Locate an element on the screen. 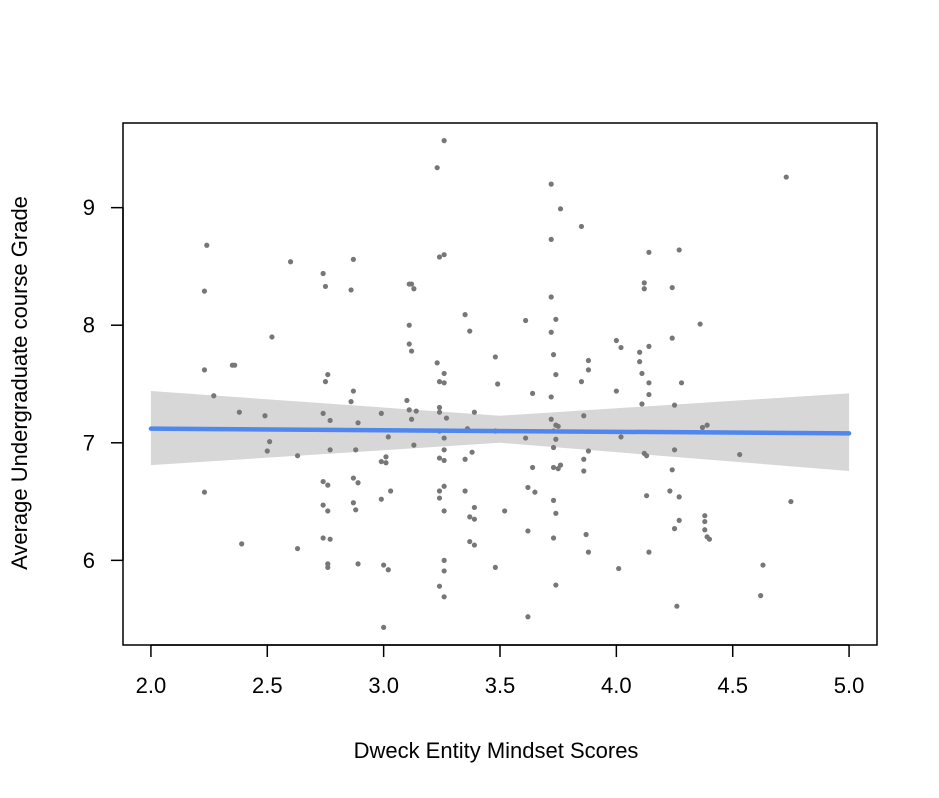 The image size is (939, 798). x-tick-label: 3.0 is located at coordinates (383, 685).